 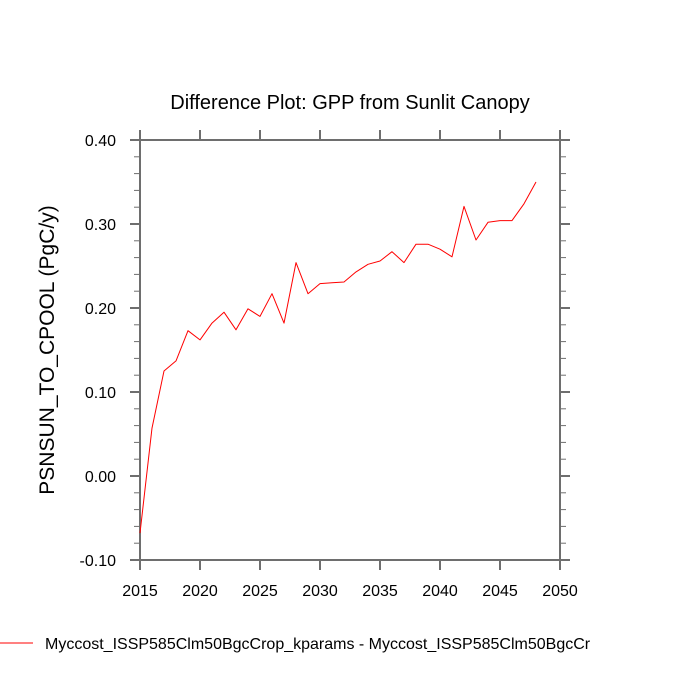 What do you see at coordinates (260, 591) in the screenshot?
I see `x-tick-label: 2025` at bounding box center [260, 591].